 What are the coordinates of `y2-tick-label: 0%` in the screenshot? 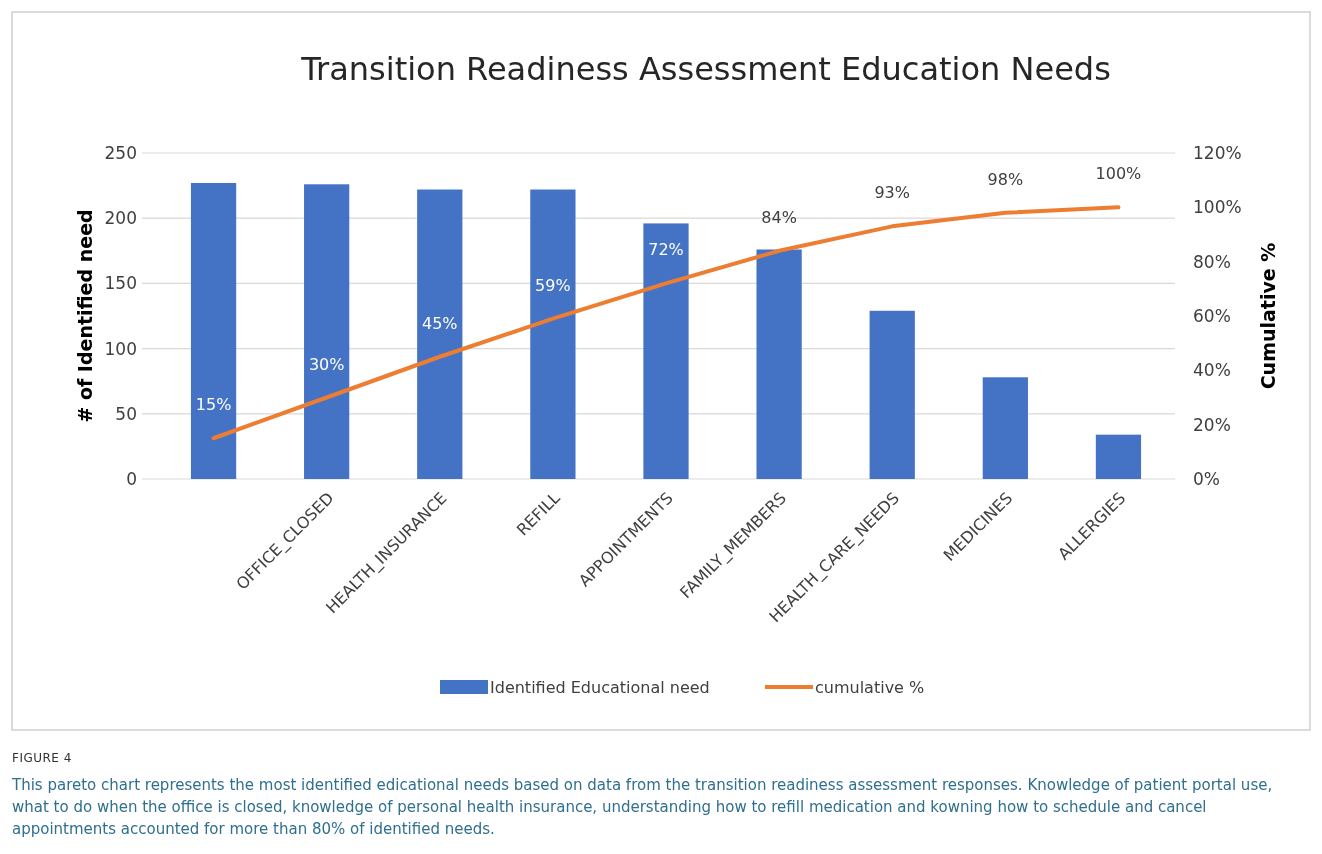 It's located at (1206, 478).